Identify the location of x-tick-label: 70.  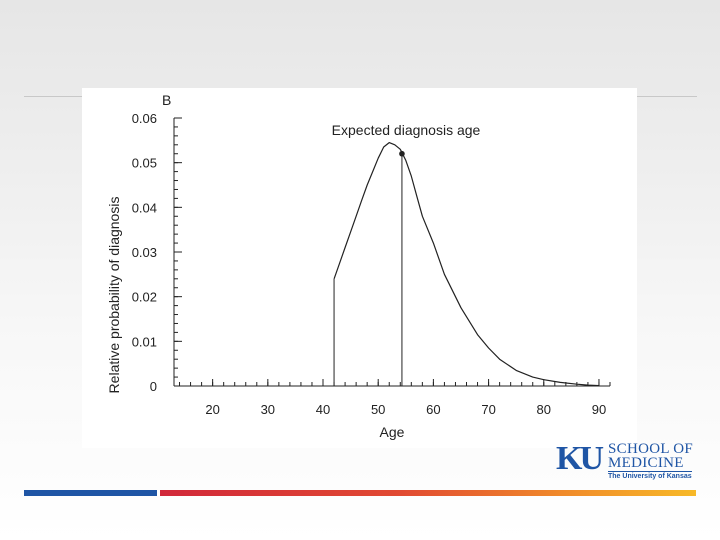
(488, 409).